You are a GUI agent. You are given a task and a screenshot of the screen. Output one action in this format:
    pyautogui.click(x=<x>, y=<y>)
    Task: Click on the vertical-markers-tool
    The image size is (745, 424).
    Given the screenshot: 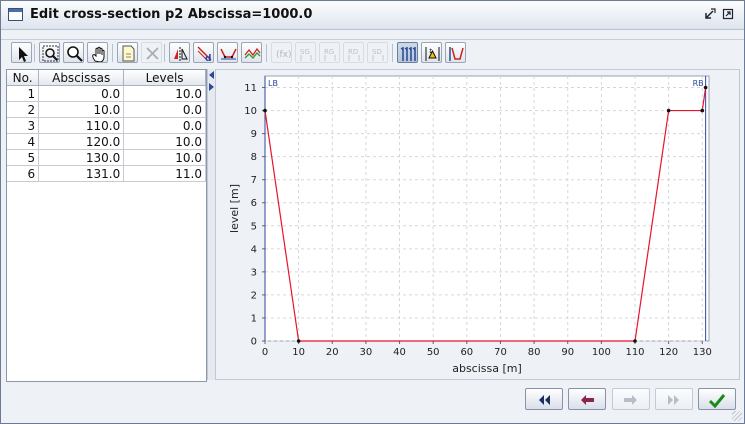 What is the action you would take?
    pyautogui.click(x=407, y=52)
    